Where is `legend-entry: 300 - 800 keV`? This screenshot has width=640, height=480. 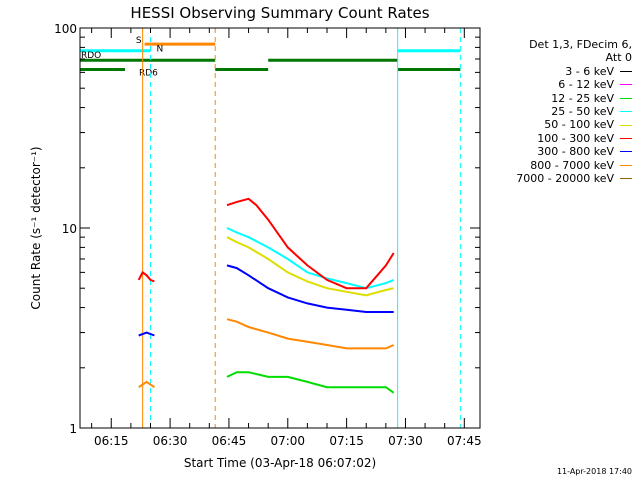
legend-entry: 300 - 800 keV is located at coordinates (562, 151).